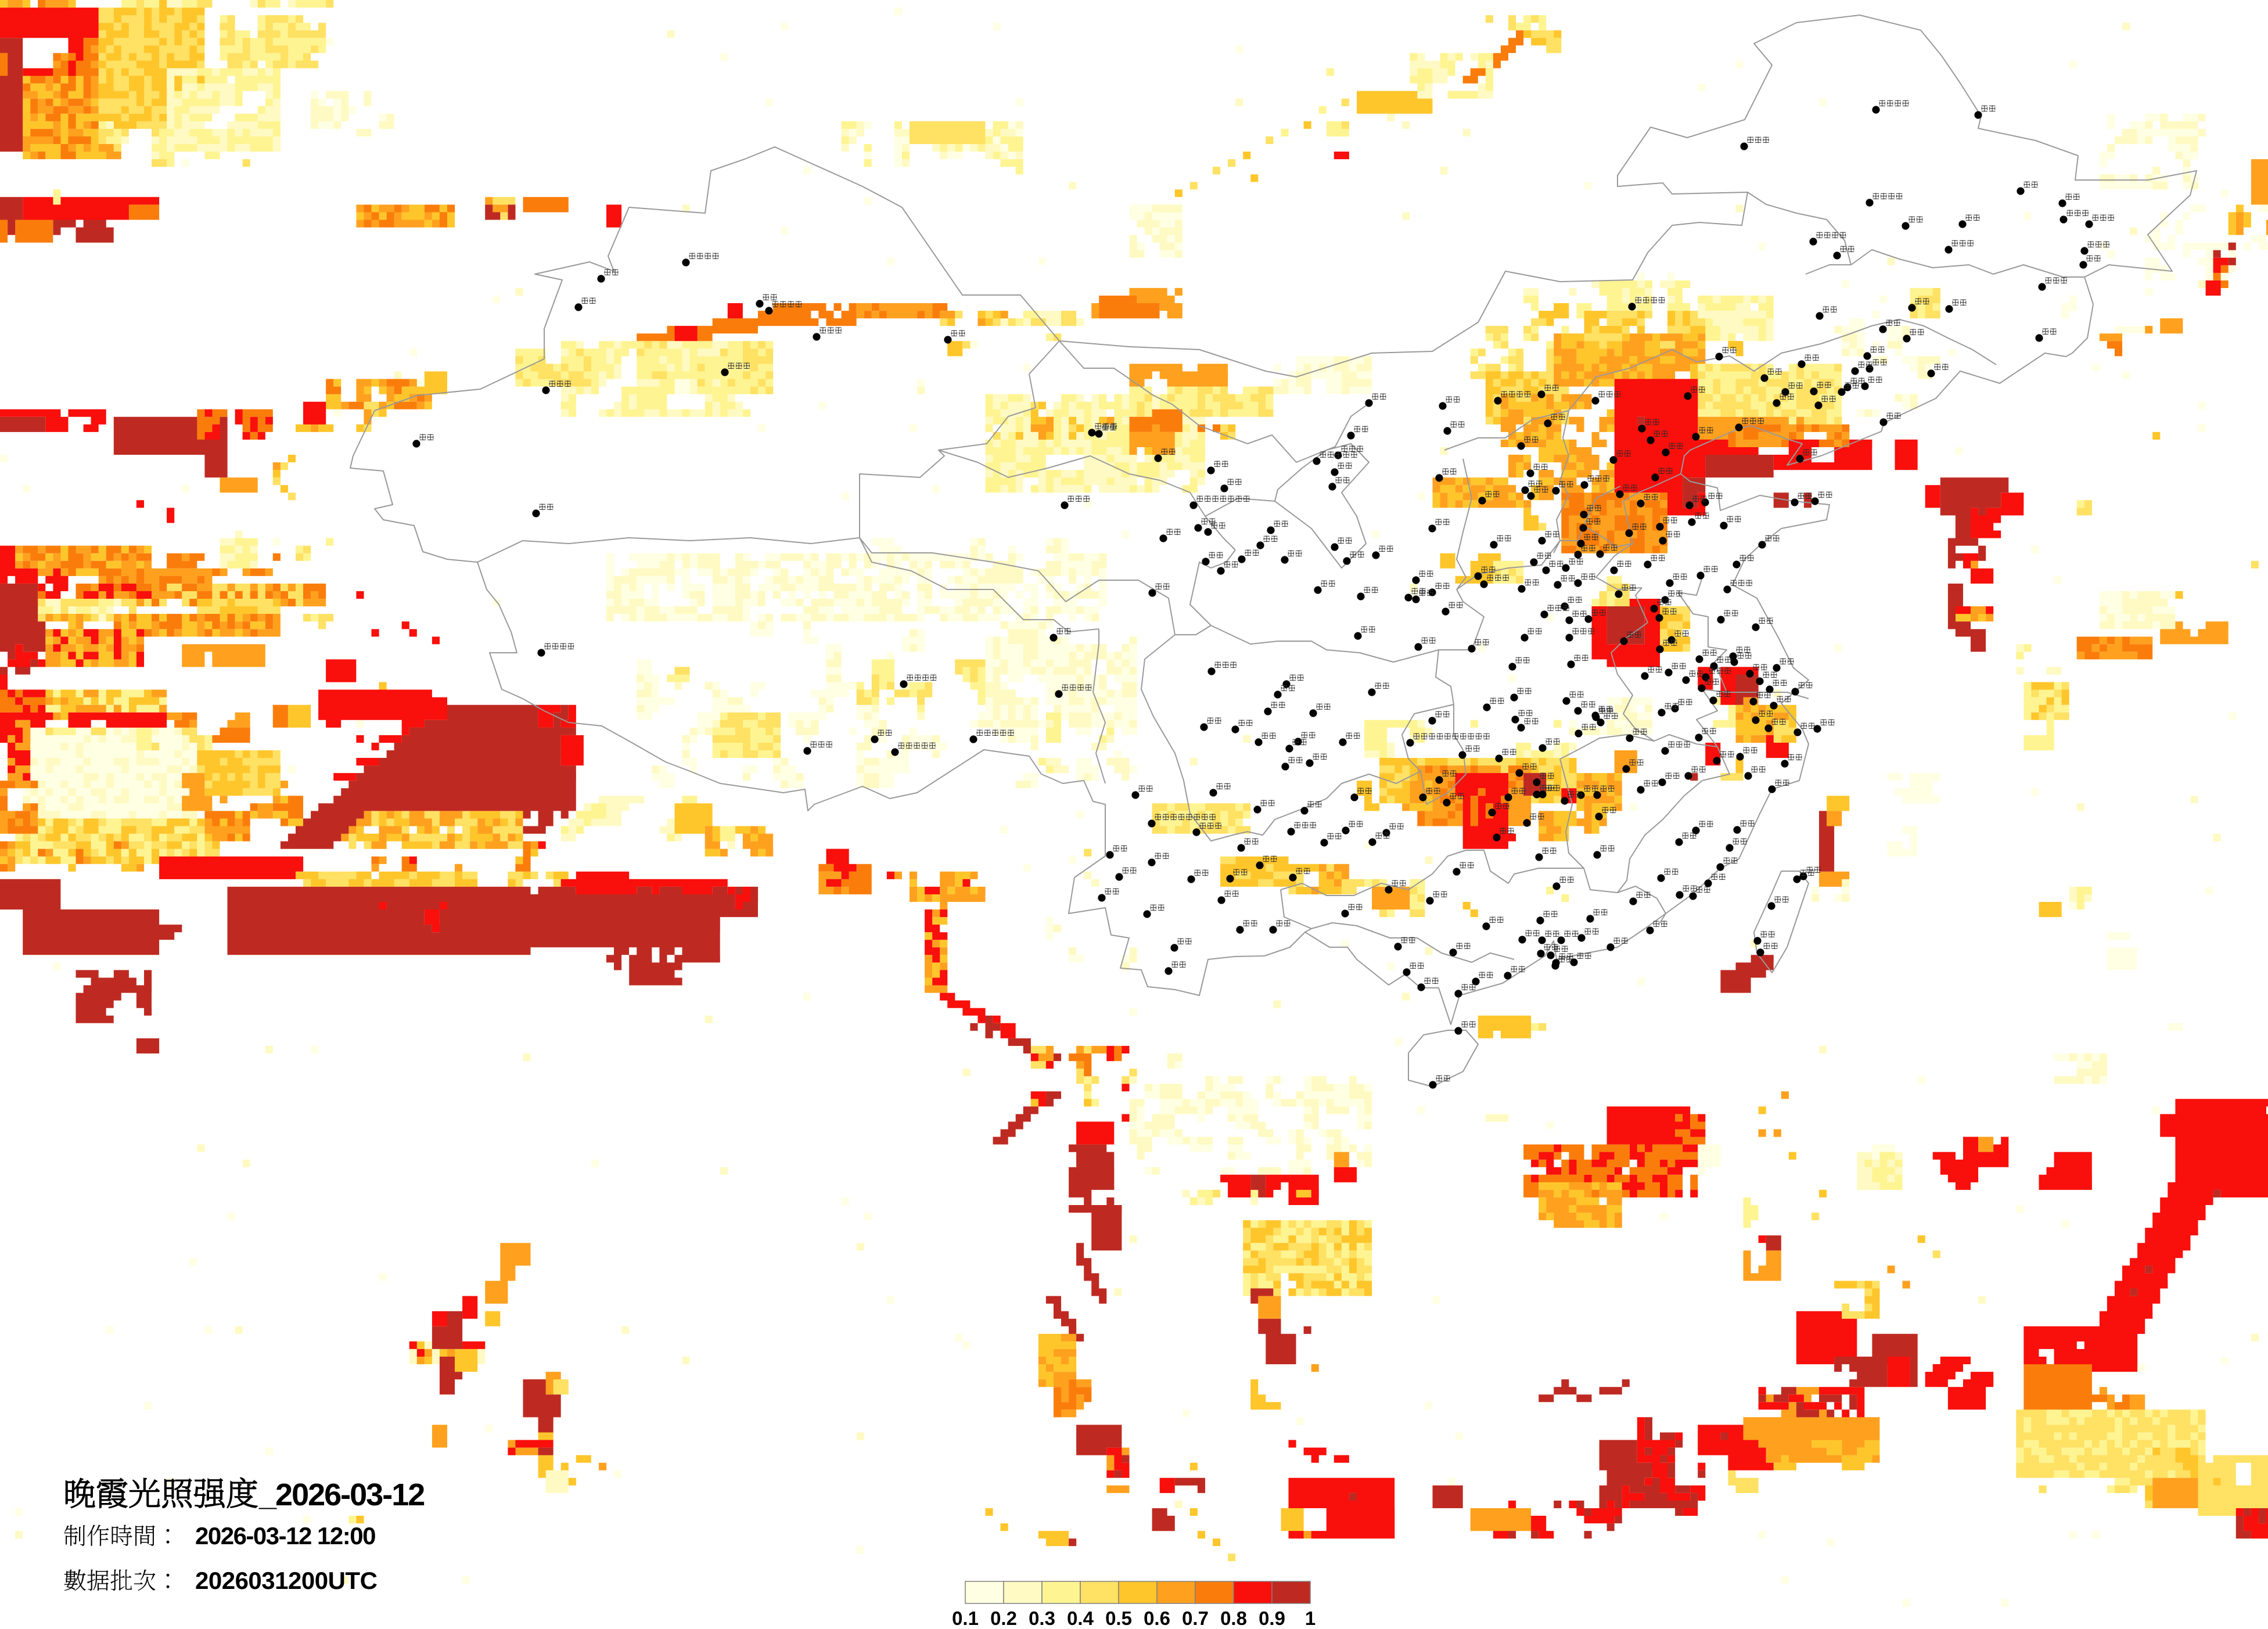  Describe the element at coordinates (1233, 1617) in the screenshot. I see `svg-text: 0.8` at that location.